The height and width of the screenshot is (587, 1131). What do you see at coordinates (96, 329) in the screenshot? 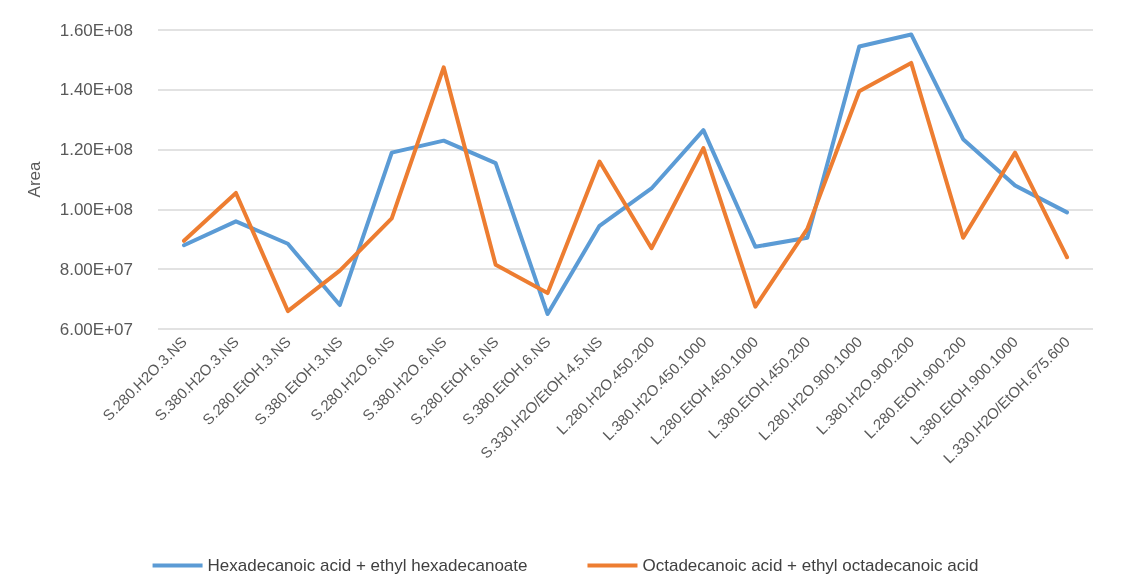
I see `y-tick-label: 6.00E+07` at bounding box center [96, 329].